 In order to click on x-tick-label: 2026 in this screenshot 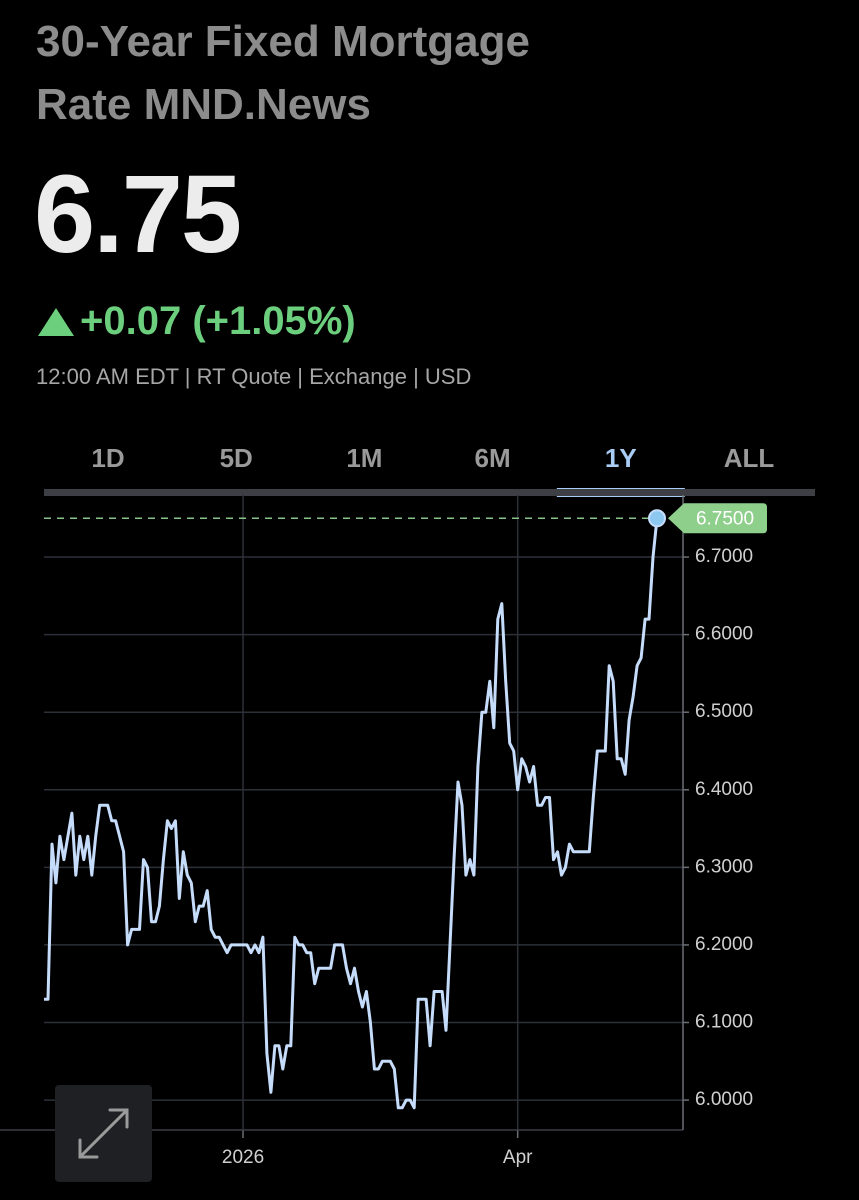, I will do `click(243, 1157)`.